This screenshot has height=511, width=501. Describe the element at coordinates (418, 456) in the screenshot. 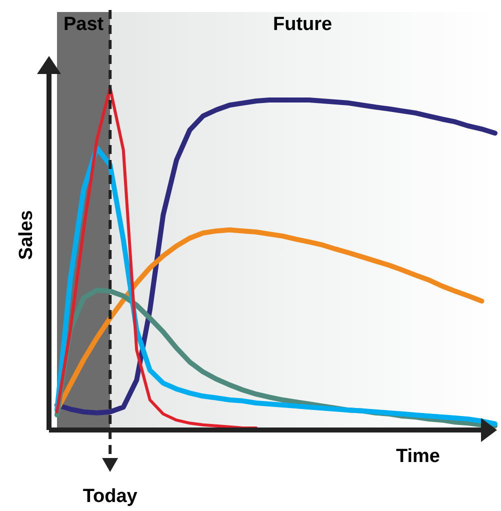

I see `x-axis-title: Time` at that location.